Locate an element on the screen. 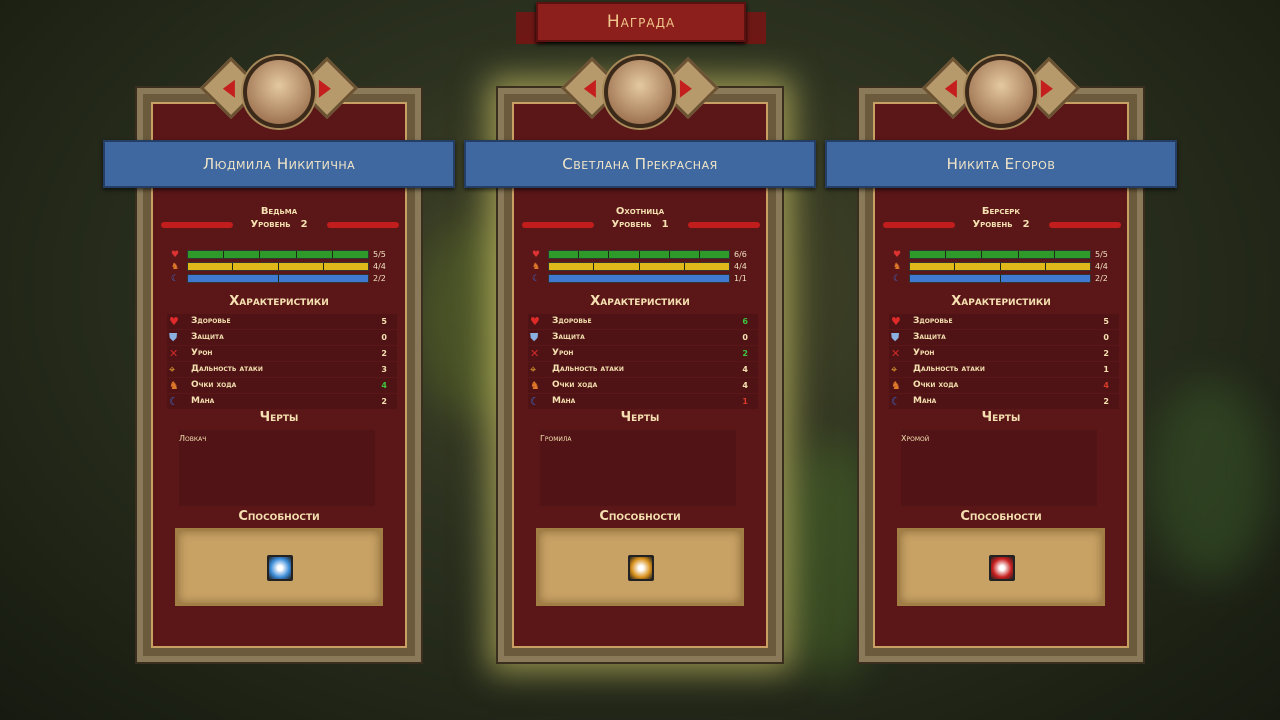  stat-row: ♞ Очки хода 4 is located at coordinates (1004, 385).